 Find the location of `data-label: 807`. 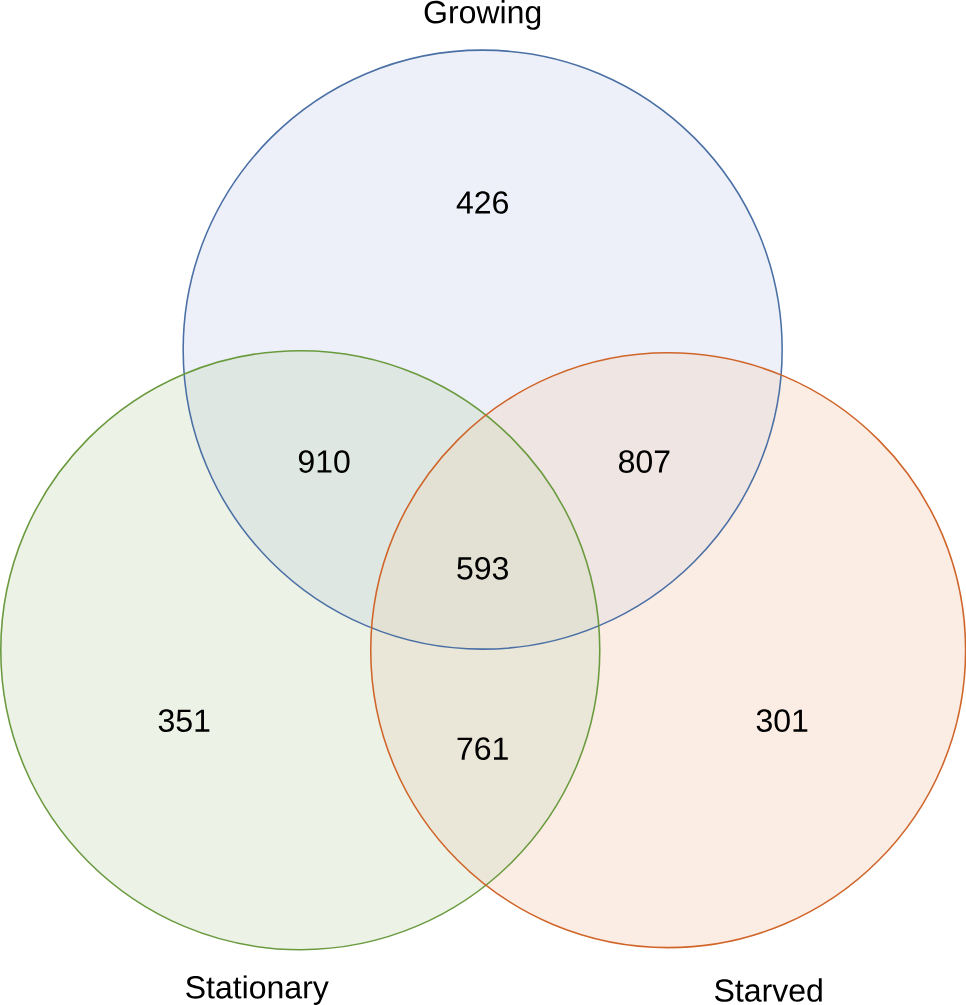

data-label: 807 is located at coordinates (644, 461).